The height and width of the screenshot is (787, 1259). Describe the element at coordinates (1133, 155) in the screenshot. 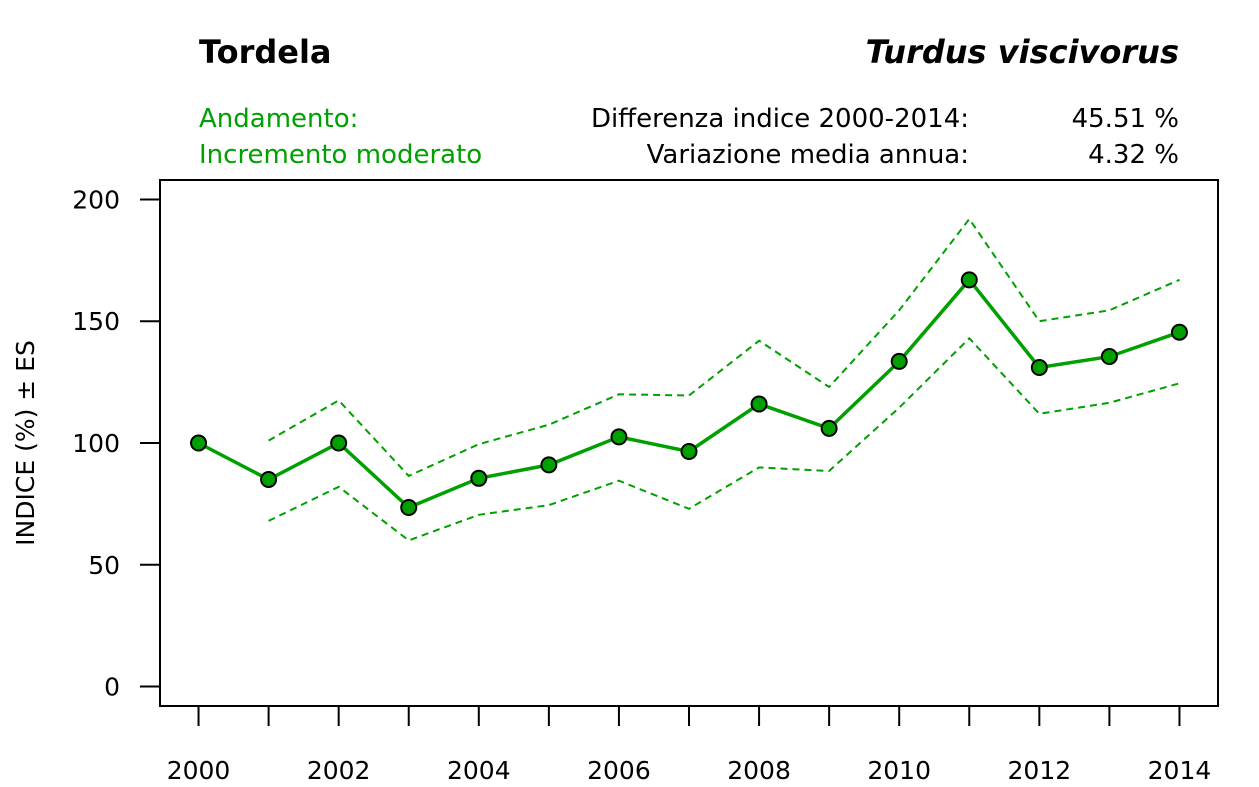

I see `annual-change-value: 4.32 %` at that location.